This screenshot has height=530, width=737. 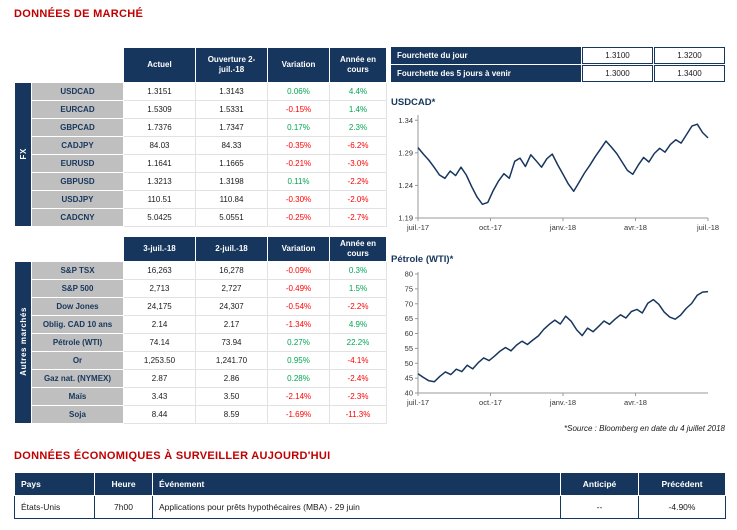 What do you see at coordinates (231, 288) in the screenshot?
I see `value-cell: 2,727` at bounding box center [231, 288].